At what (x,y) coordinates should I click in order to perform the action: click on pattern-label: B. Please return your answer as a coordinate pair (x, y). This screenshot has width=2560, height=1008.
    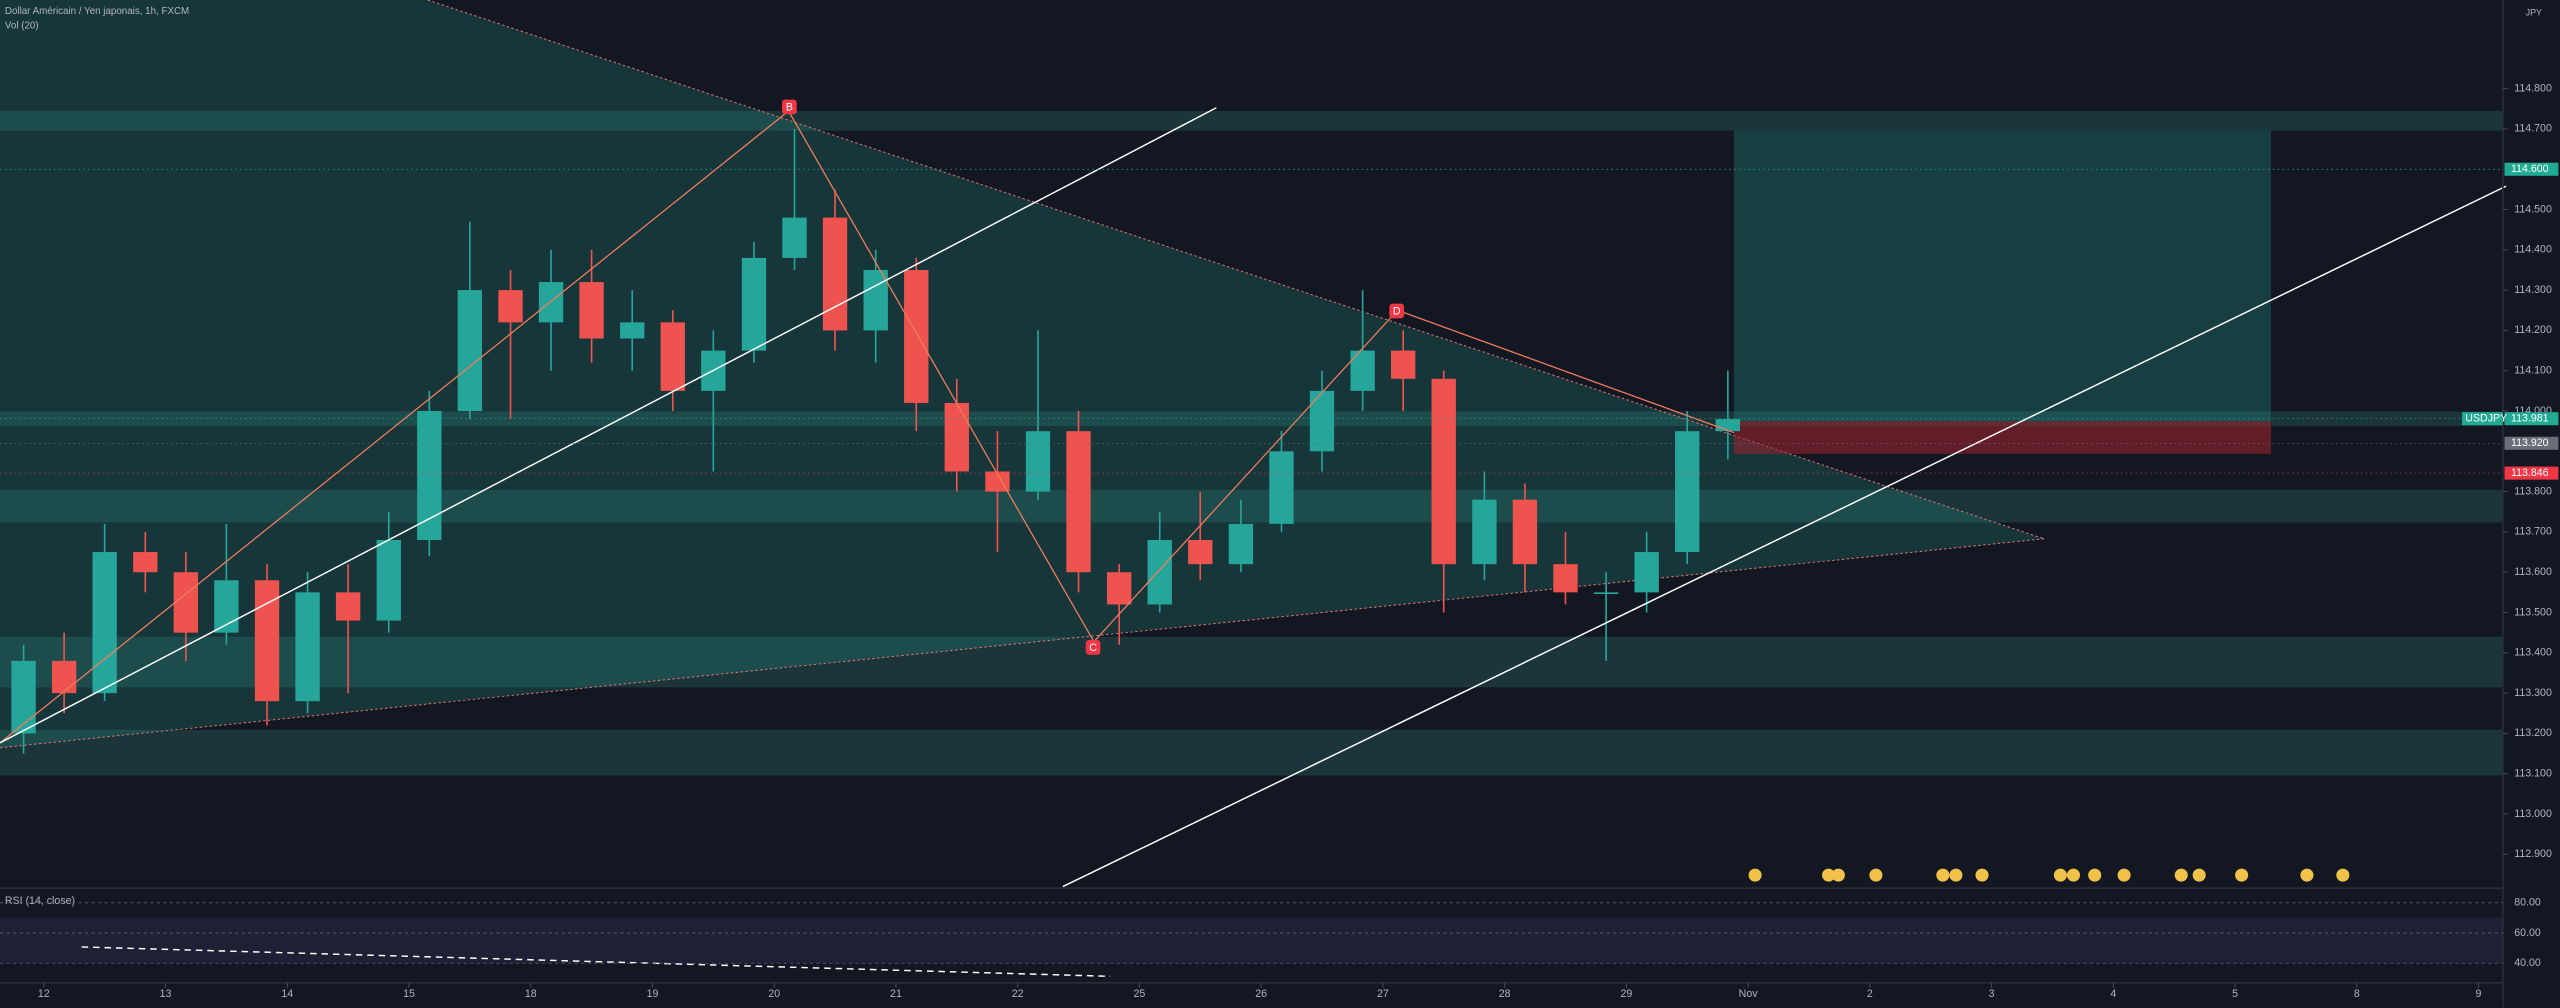
    Looking at the image, I should click on (789, 108).